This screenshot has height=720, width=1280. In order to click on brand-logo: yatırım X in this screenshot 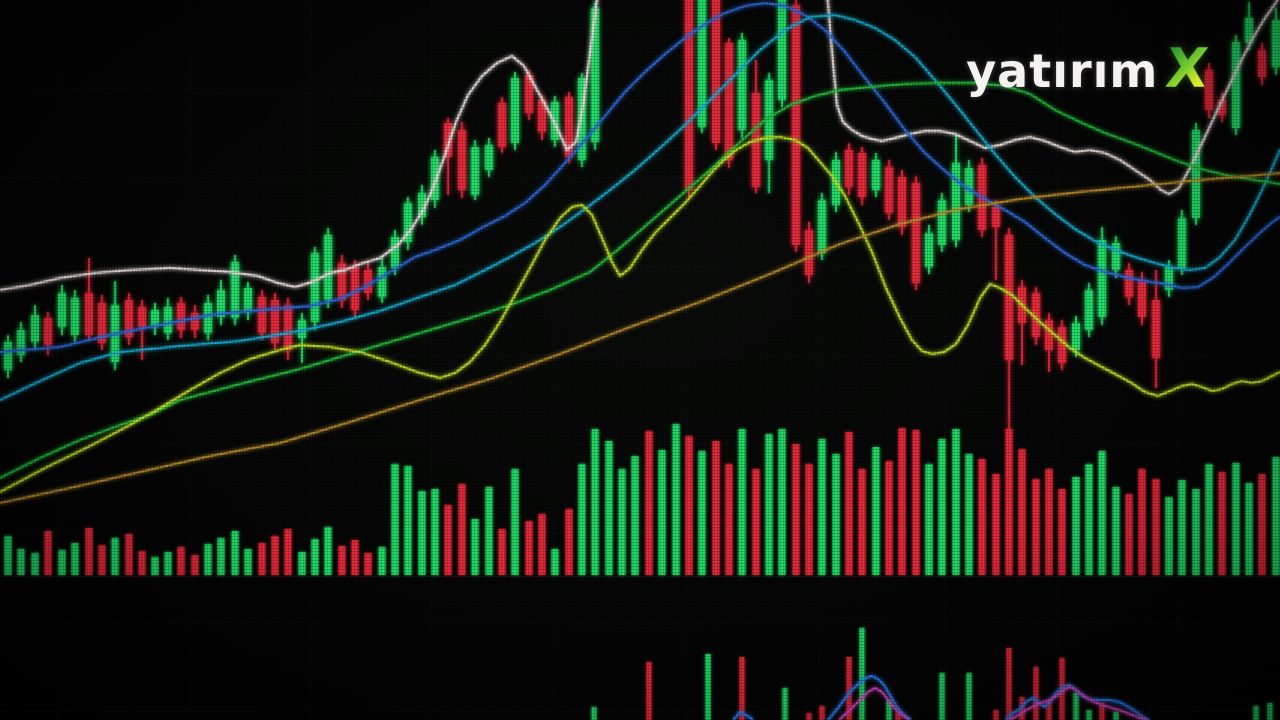, I will do `click(1089, 68)`.